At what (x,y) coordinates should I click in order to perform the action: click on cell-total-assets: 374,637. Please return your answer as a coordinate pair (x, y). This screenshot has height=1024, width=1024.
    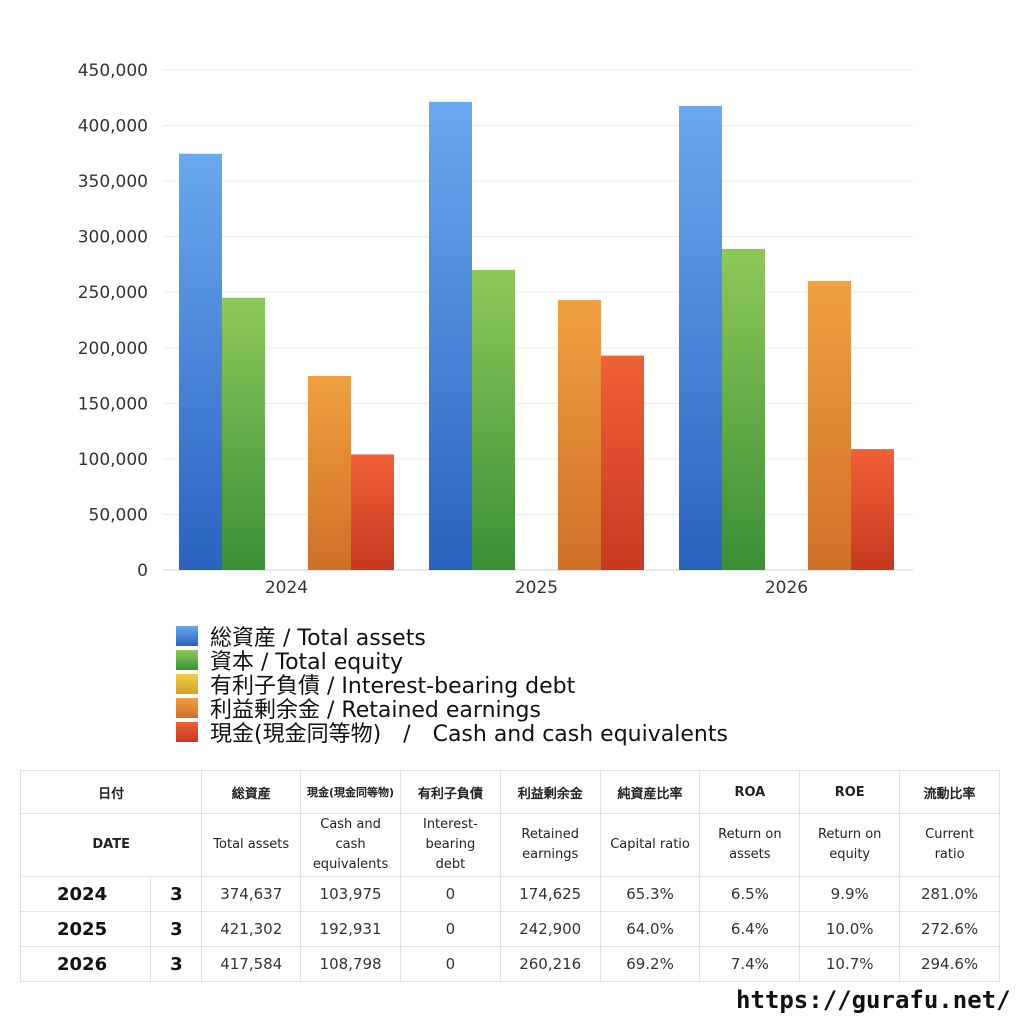
    Looking at the image, I should click on (251, 894).